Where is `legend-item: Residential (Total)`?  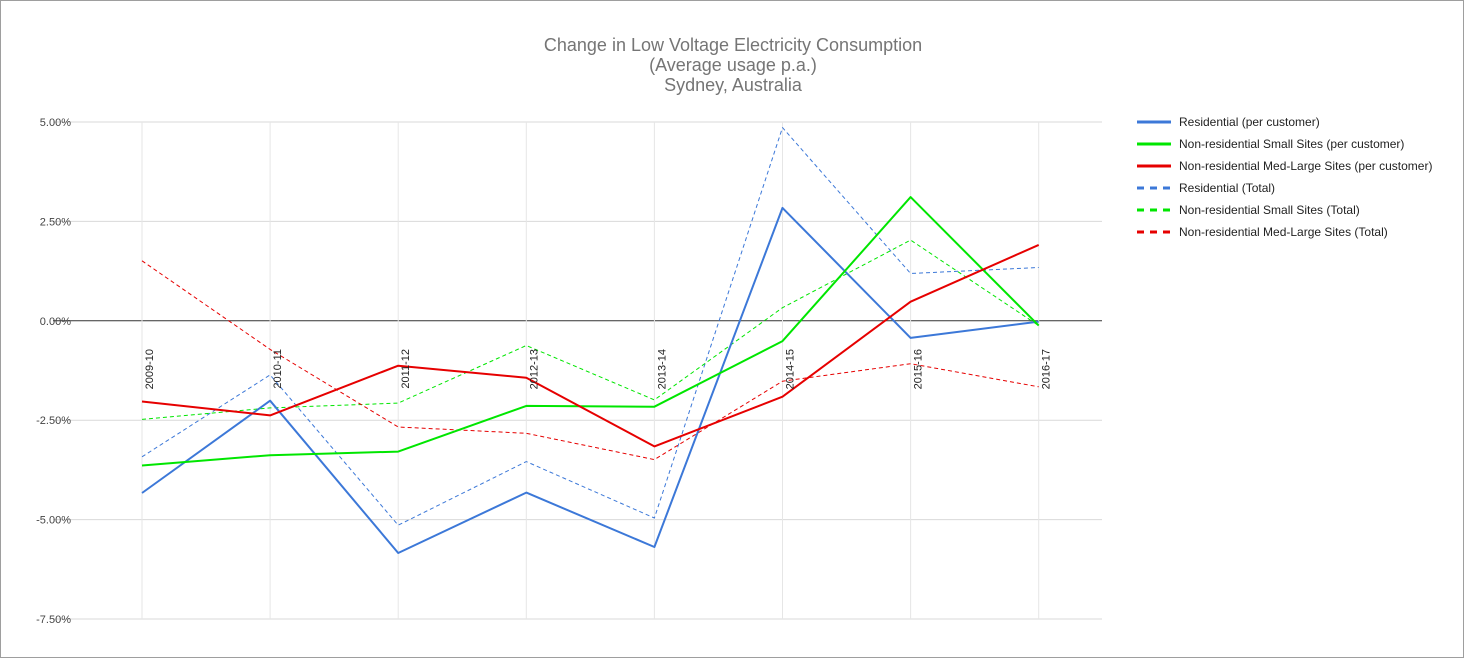 legend-item: Residential (Total) is located at coordinates (1206, 188).